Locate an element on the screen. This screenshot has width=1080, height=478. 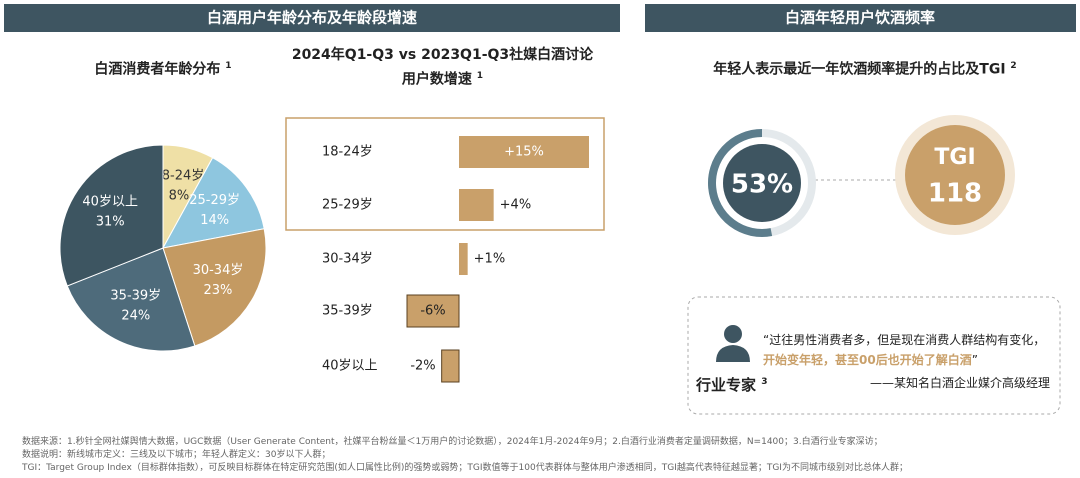
tgi-label: TGI is located at coordinates (954, 157).